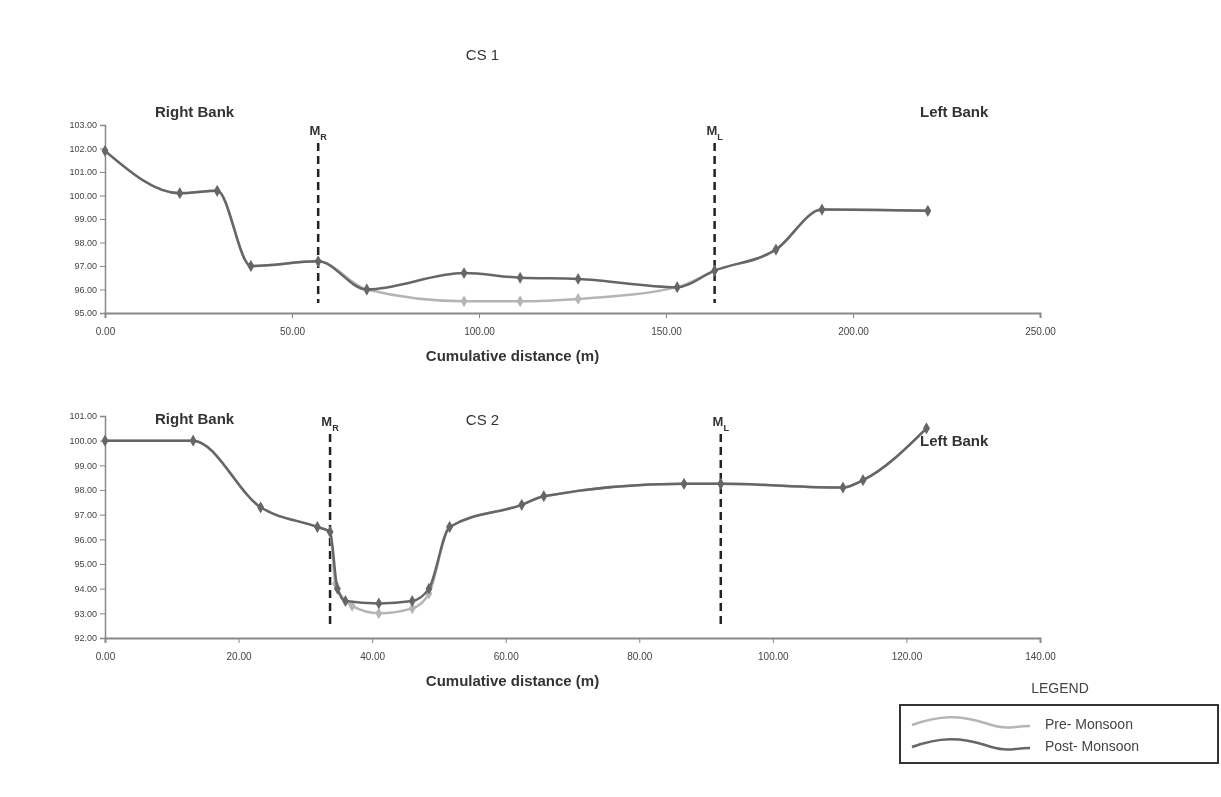  I want to click on text: Post- Monsoon, so click(1092, 746).